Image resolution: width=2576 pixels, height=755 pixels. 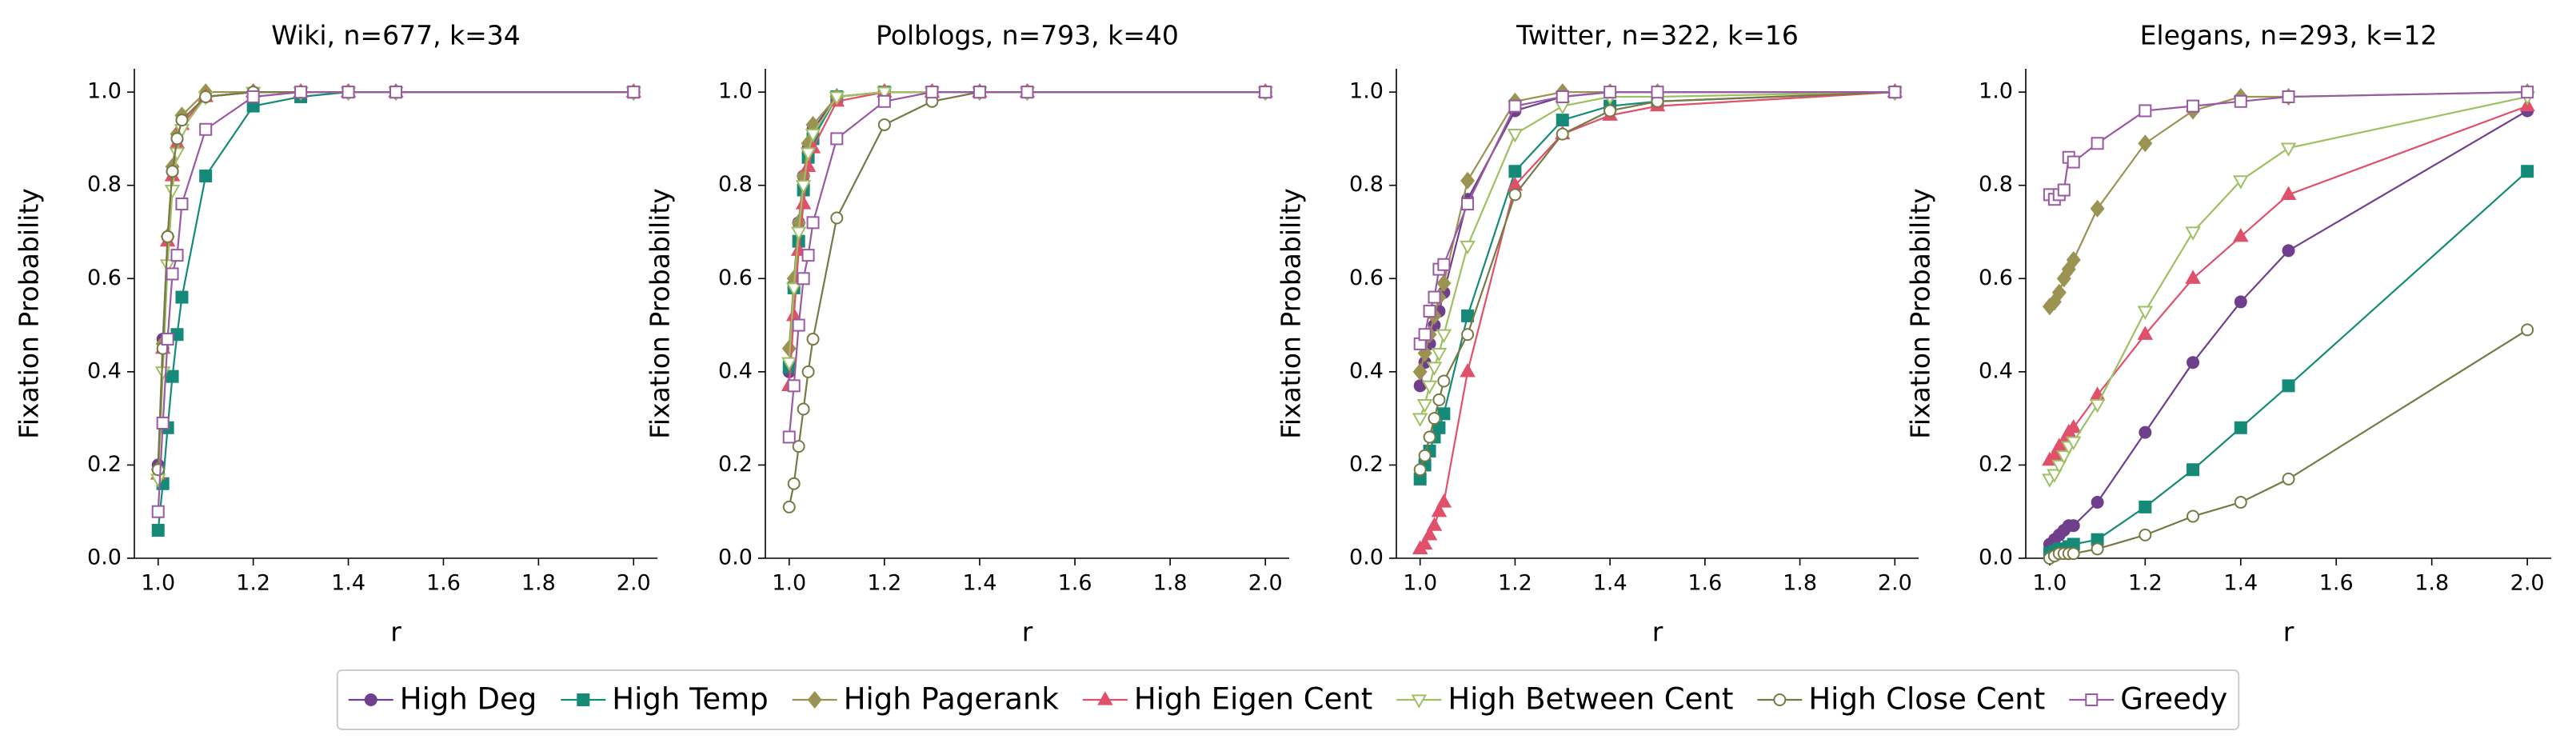 I want to click on y-tick-label: 0.4, so click(x=105, y=370).